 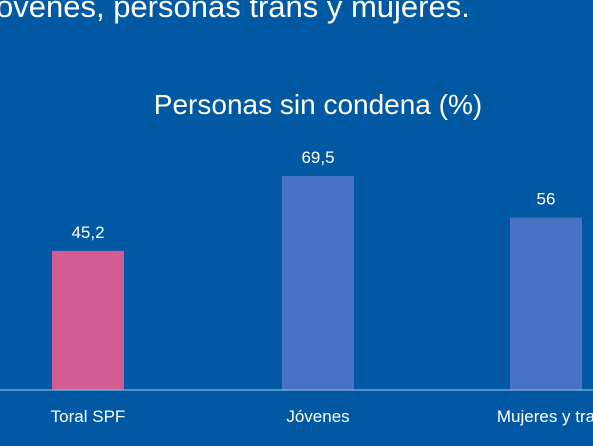 I want to click on category-label-2: Jóvenes, so click(x=317, y=416).